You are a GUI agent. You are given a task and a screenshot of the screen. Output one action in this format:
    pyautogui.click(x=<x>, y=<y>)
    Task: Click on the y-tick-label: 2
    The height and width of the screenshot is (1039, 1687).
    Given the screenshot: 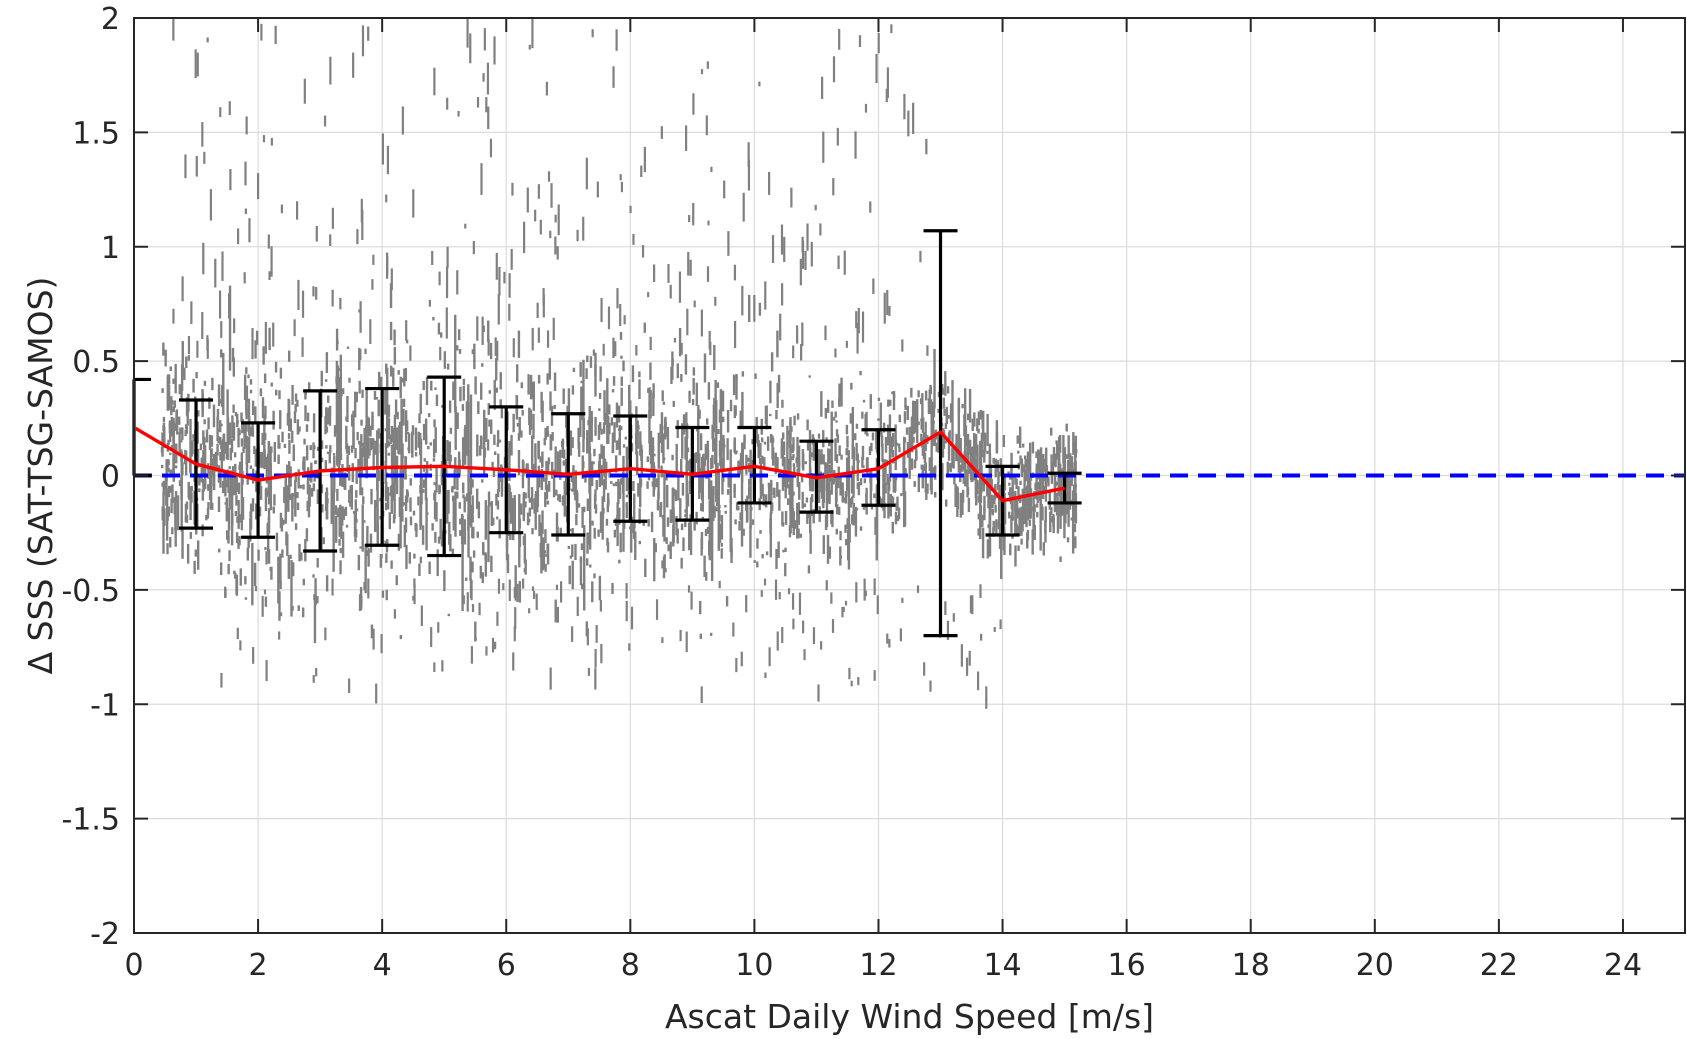 What is the action you would take?
    pyautogui.click(x=110, y=19)
    